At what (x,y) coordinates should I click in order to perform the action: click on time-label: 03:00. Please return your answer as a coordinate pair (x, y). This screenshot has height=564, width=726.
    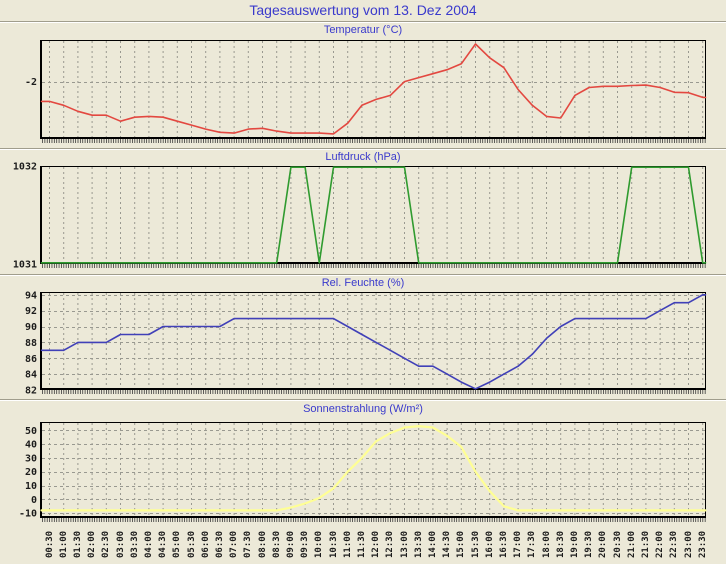
    Looking at the image, I should click on (120, 544).